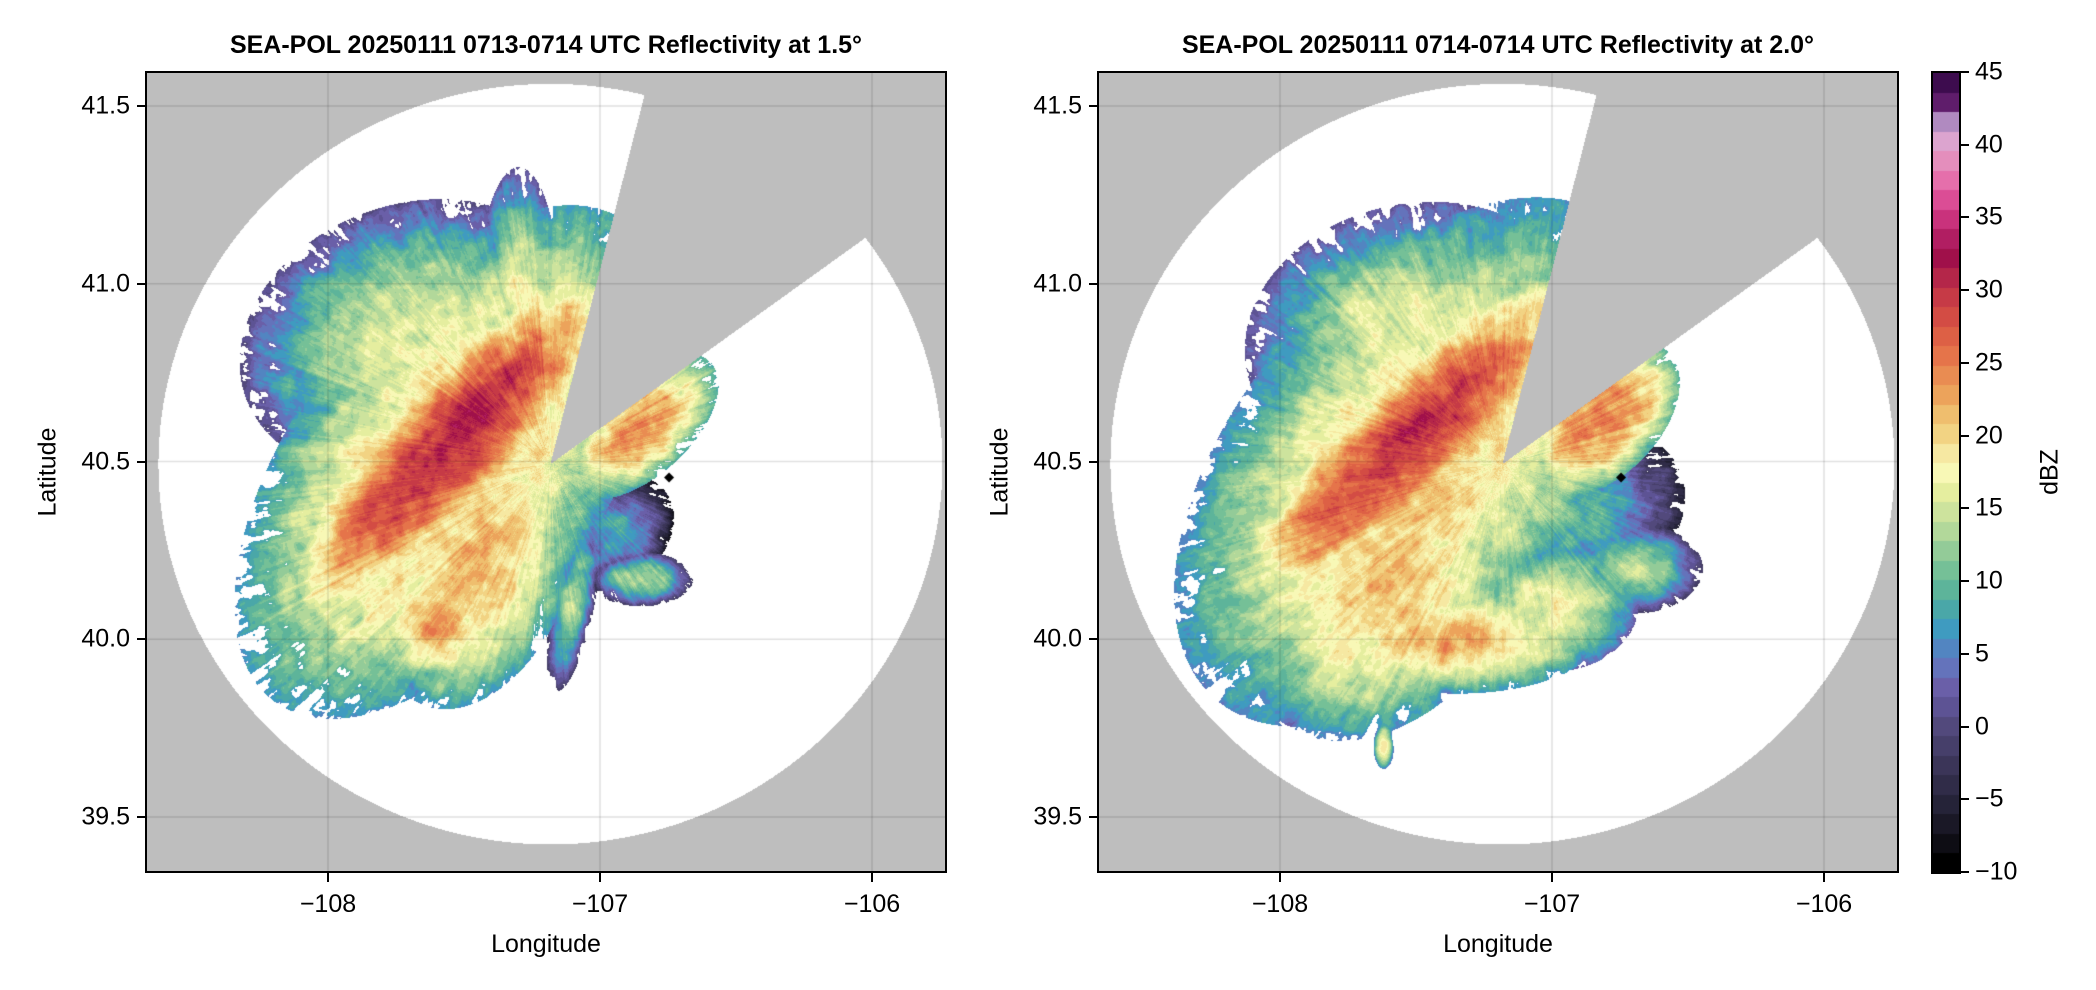 The height and width of the screenshot is (990, 2096). What do you see at coordinates (999, 472) in the screenshot?
I see `right-y-axis-label: Latitude` at bounding box center [999, 472].